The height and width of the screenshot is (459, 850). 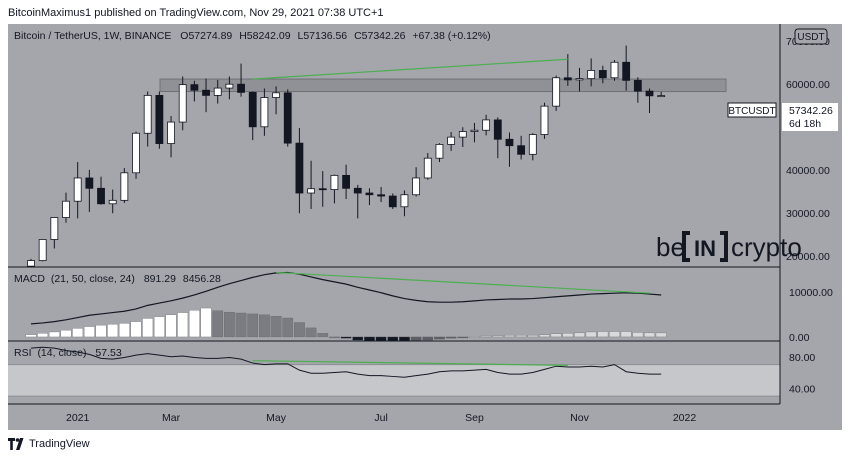 I want to click on close-label: C, so click(x=358, y=36).